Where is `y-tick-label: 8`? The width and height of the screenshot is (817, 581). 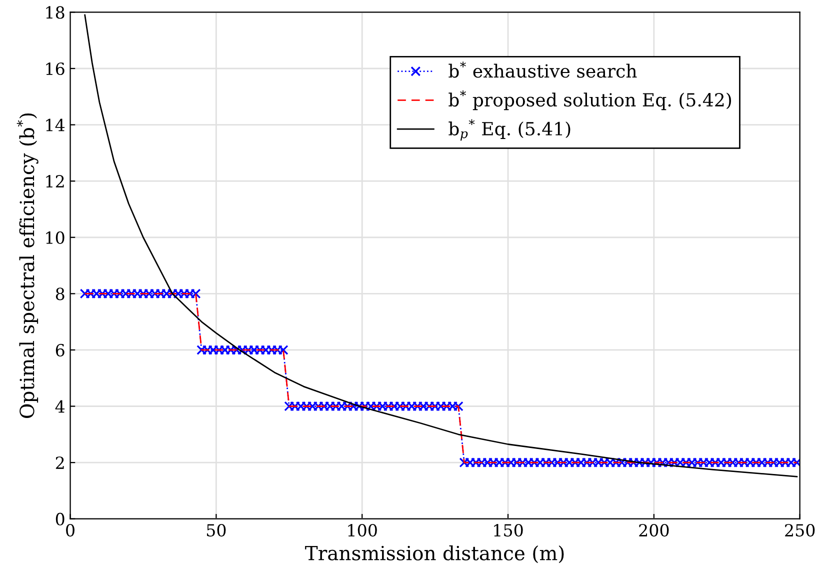 y-tick-label: 8 is located at coordinates (60, 294).